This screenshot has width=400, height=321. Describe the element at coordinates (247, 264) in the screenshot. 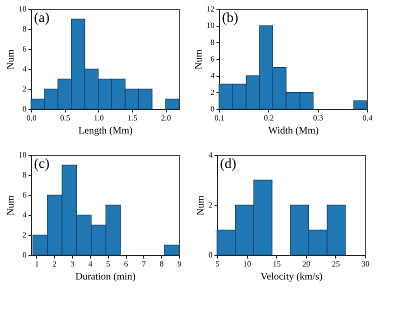

I see `x-tick-label: 10` at that location.